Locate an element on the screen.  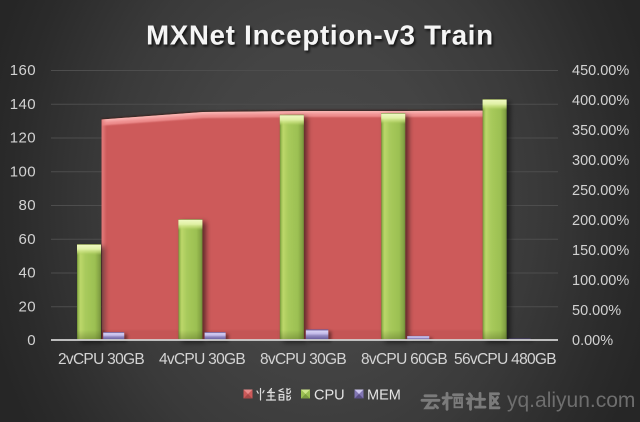
svg-text: 20 is located at coordinates (28, 306).